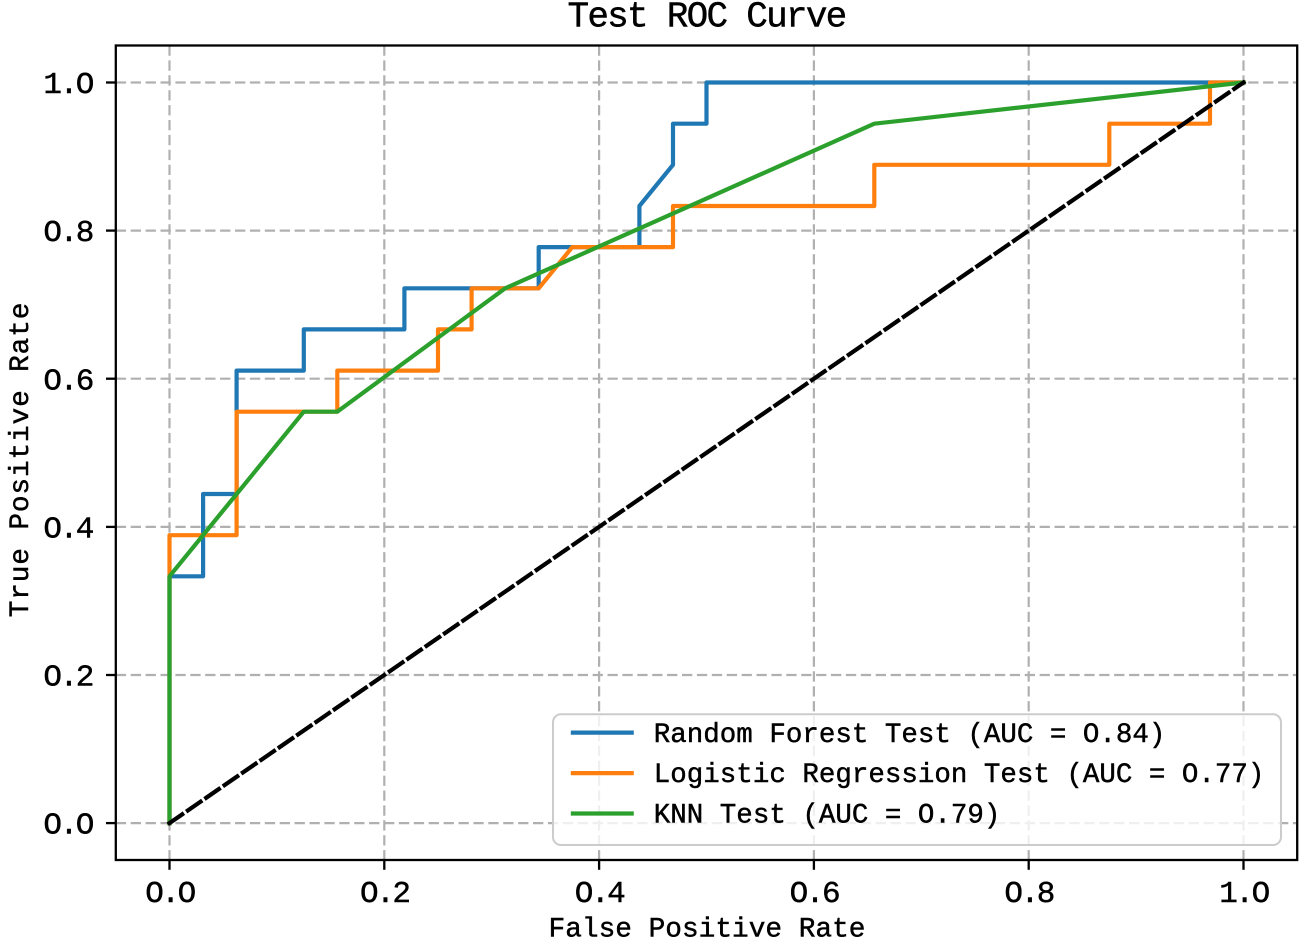  I want to click on svg-text: True Positive Rate, so click(21, 460).